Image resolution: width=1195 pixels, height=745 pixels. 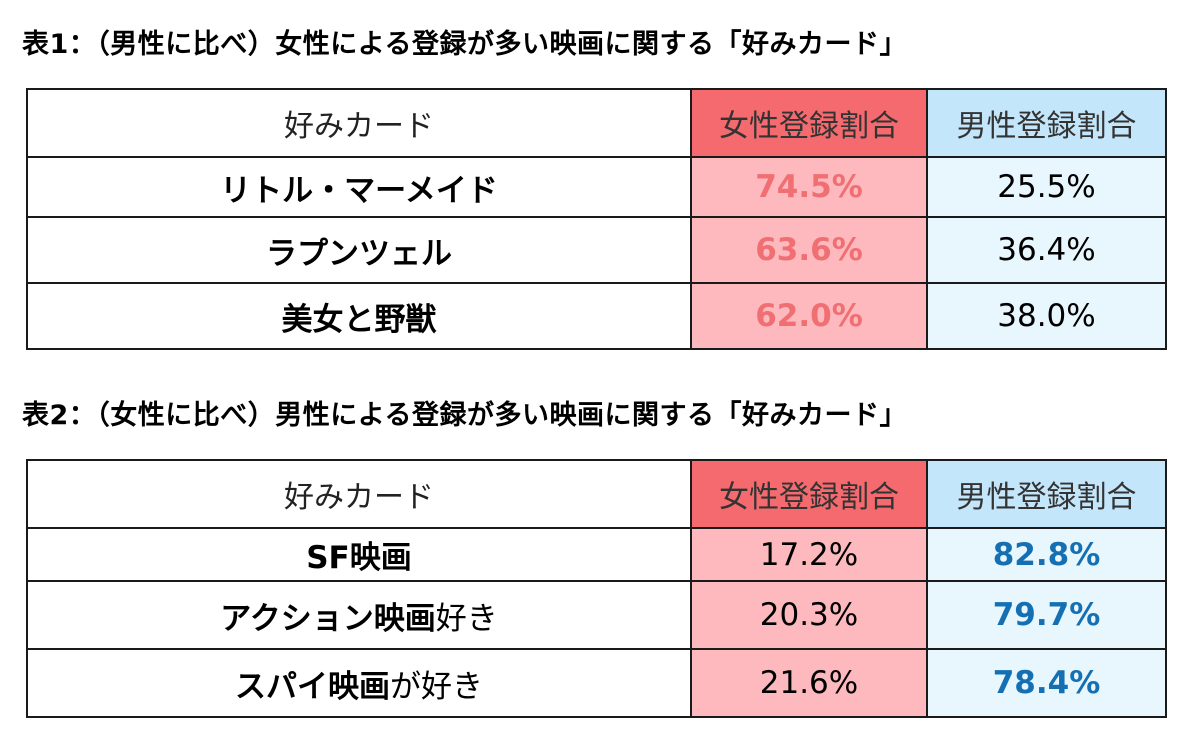 What do you see at coordinates (809, 187) in the screenshot?
I see `female-ratio-cell: 74.5%` at bounding box center [809, 187].